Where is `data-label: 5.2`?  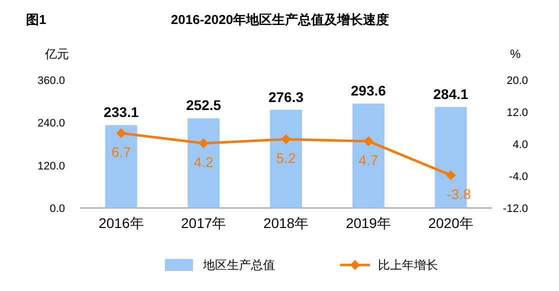 data-label: 5.2 is located at coordinates (286, 158).